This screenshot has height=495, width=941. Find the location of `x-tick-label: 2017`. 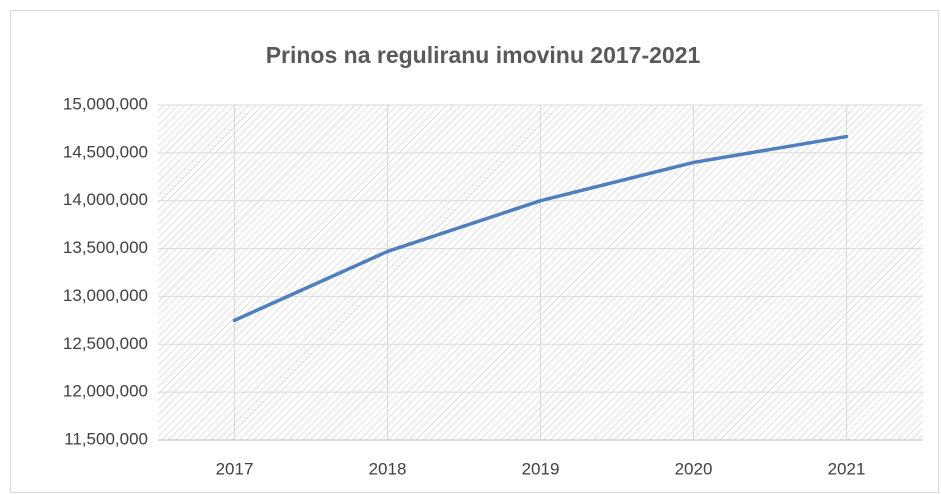

x-tick-label: 2017 is located at coordinates (235, 468).